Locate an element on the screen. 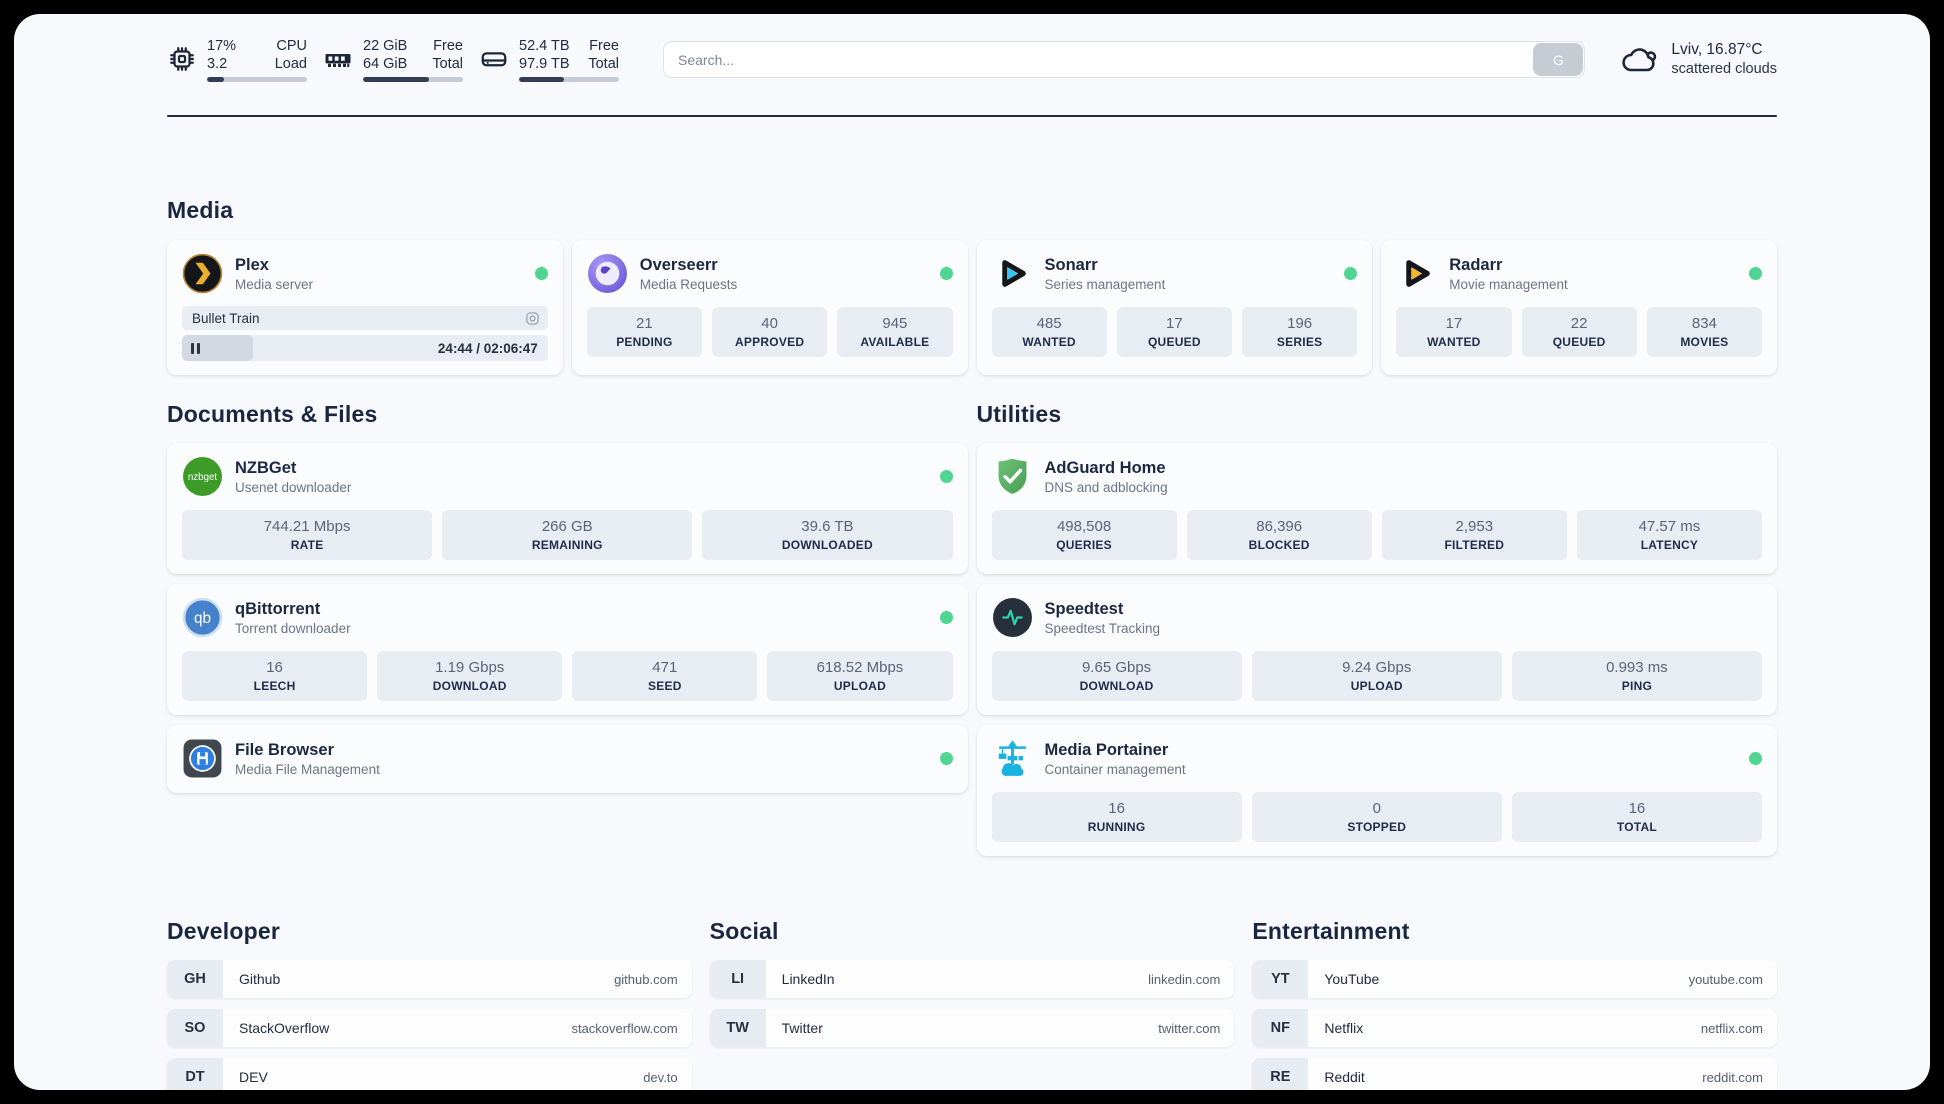 This screenshot has width=1944, height=1104. search-input is located at coordinates (1124, 59).